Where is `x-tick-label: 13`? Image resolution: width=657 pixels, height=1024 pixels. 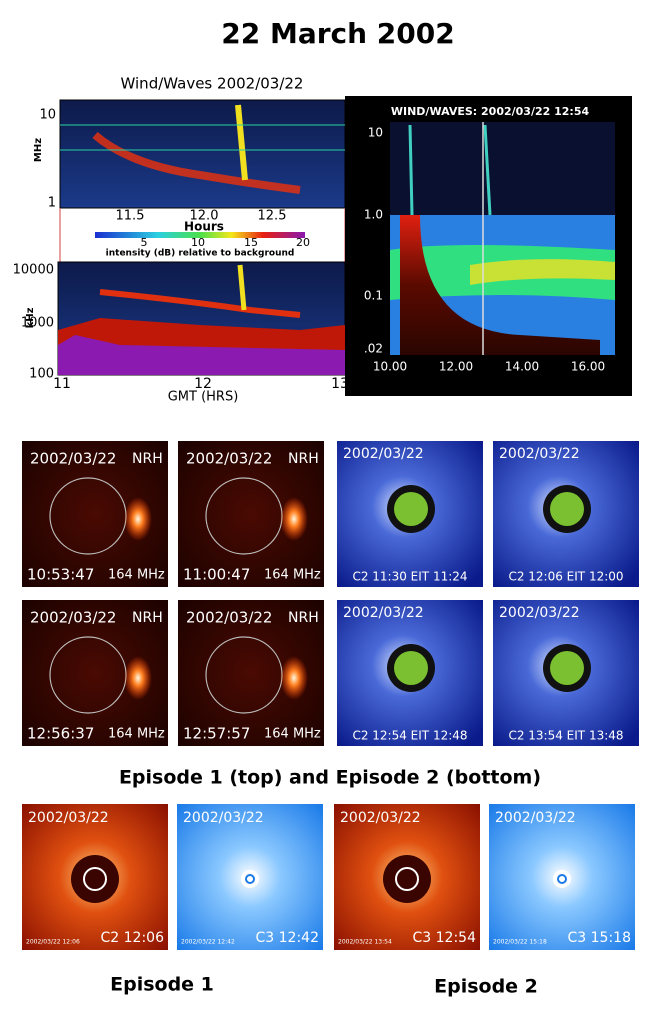 x-tick-label: 13 is located at coordinates (340, 384).